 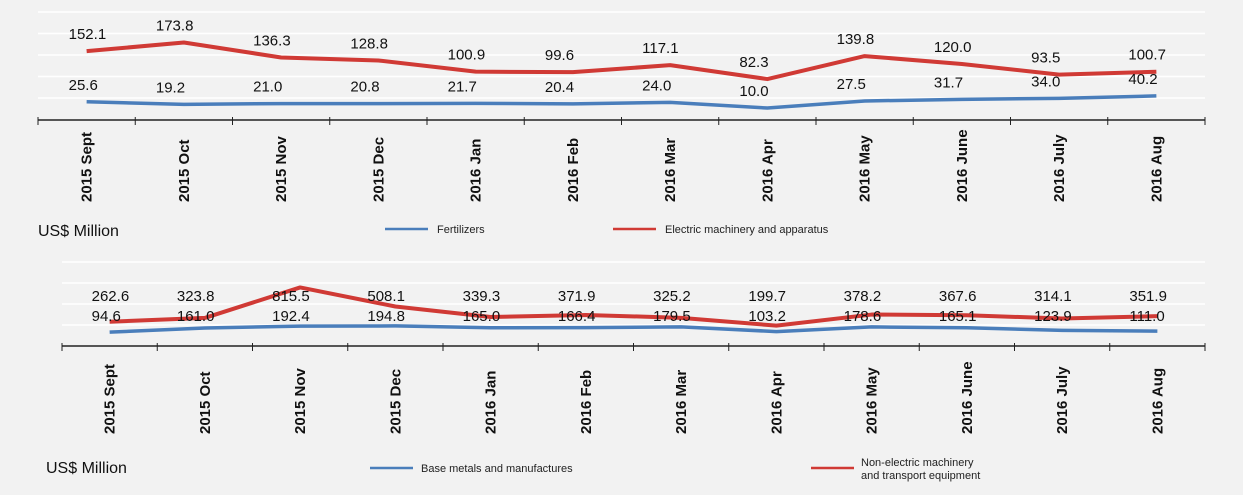 I want to click on data-label: 173.8, so click(x=175, y=25).